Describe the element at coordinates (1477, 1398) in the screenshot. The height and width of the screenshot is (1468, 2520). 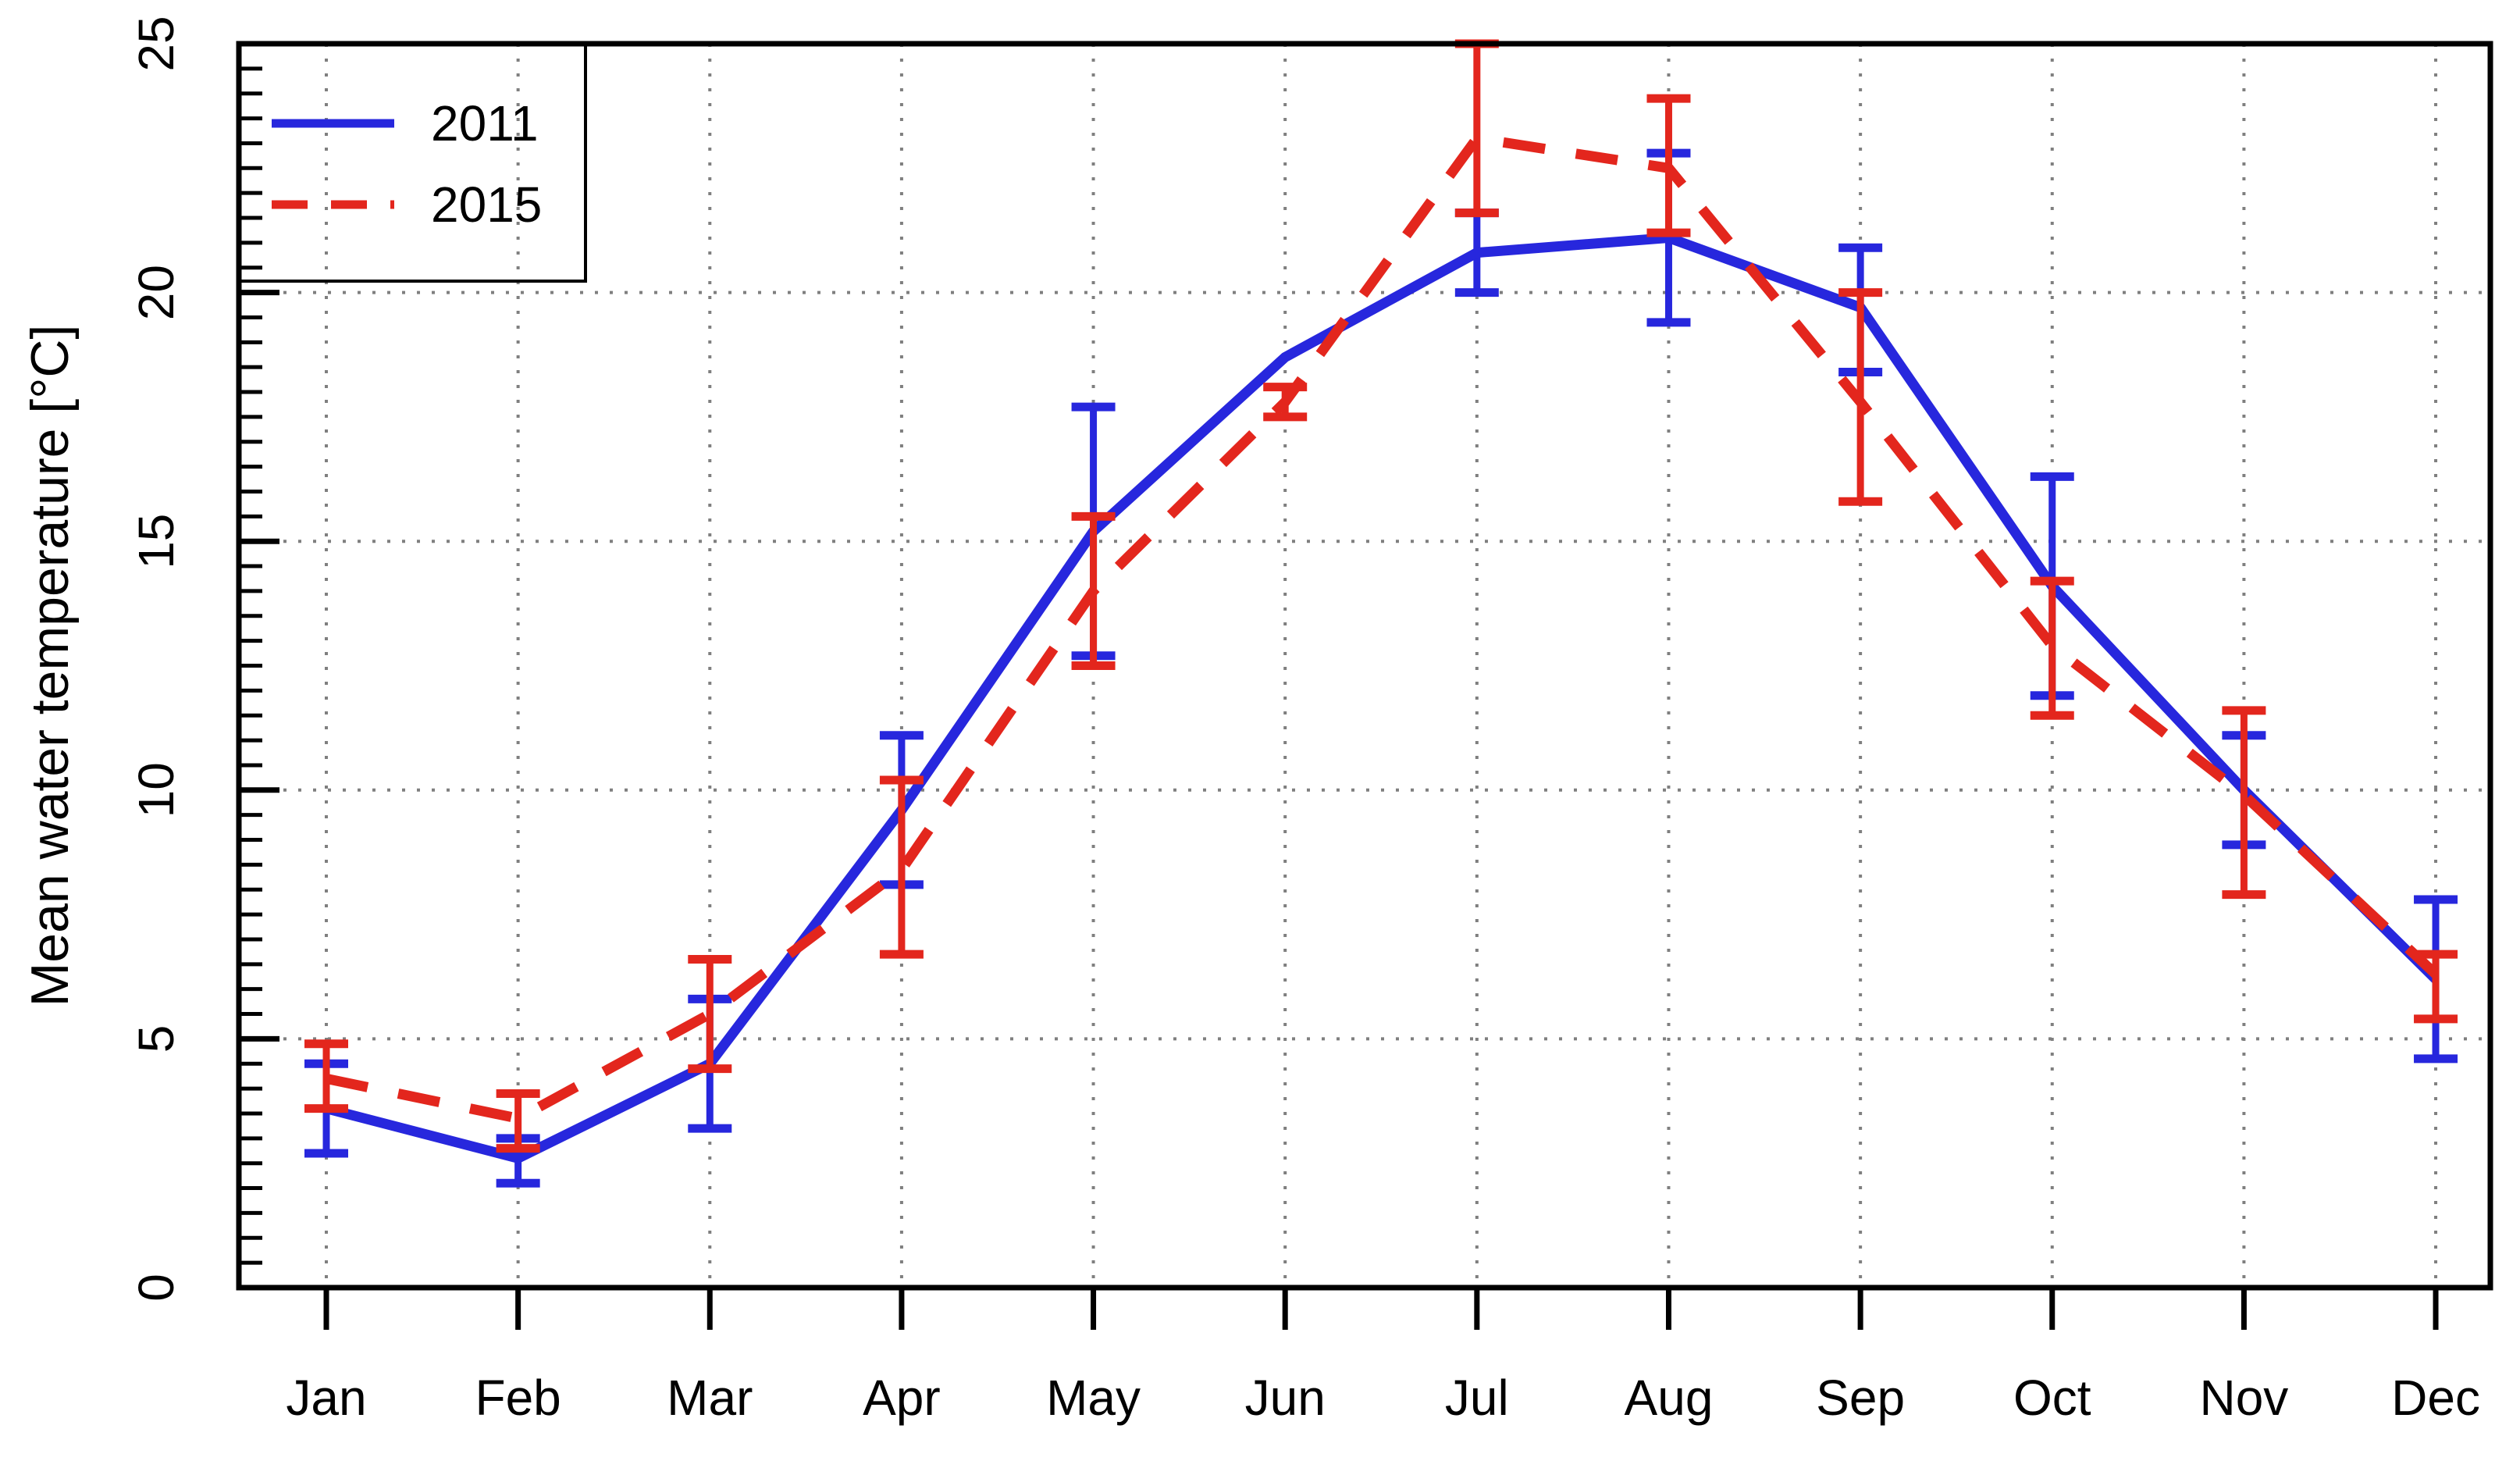
I see `x-tick-label-jul: Jul` at that location.